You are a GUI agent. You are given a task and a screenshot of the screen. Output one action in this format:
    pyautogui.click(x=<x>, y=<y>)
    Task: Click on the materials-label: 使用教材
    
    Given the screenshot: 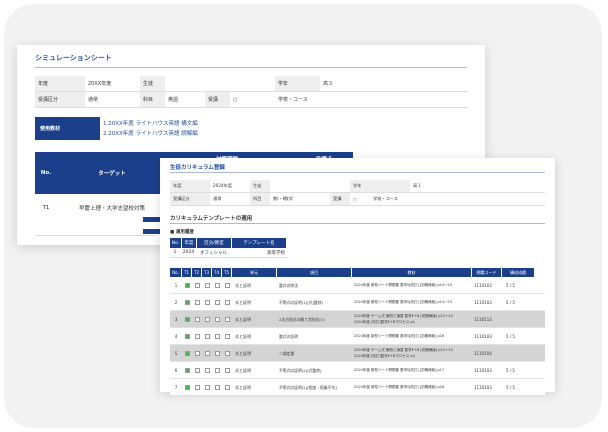 What is the action you would take?
    pyautogui.click(x=67, y=128)
    